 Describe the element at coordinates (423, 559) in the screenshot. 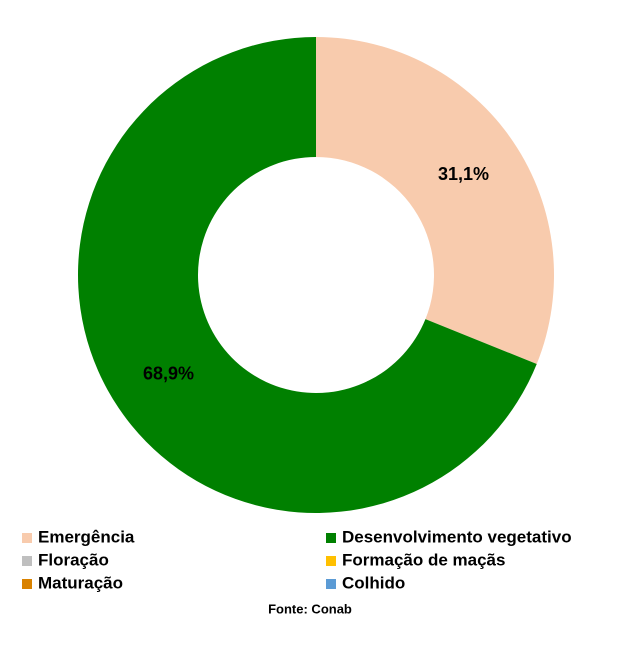

I see `legend-label: Formação de maçãs` at that location.